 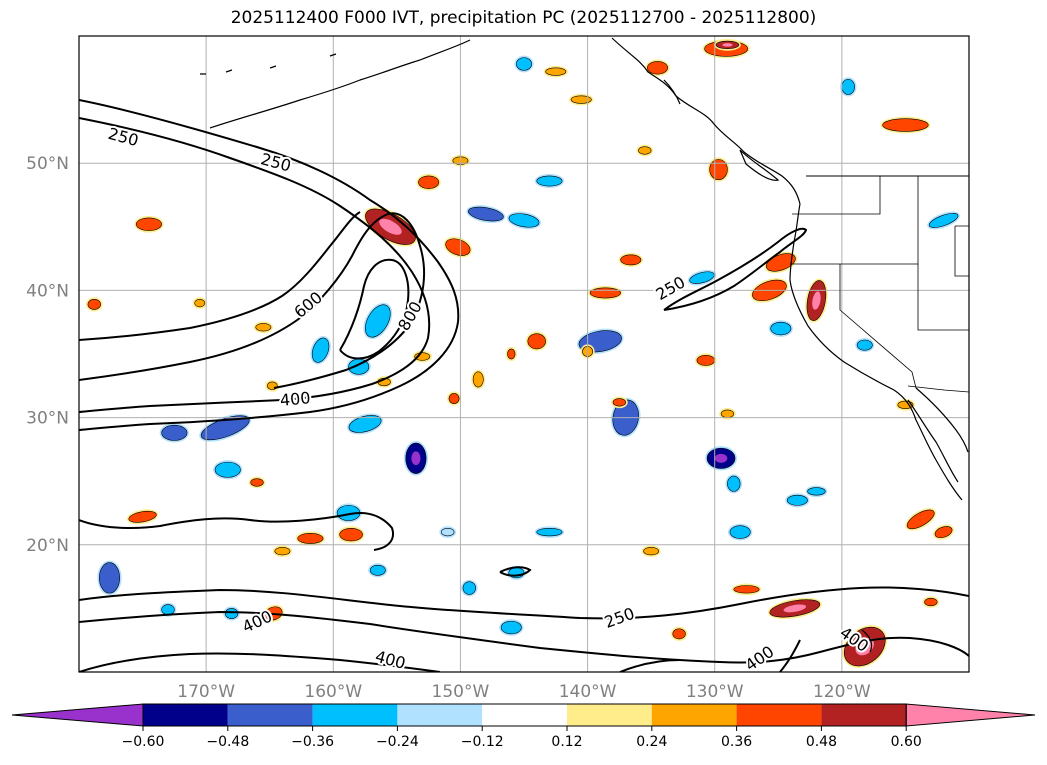 What do you see at coordinates (878, 326) in the screenshot?
I see `border-ca-nv` at bounding box center [878, 326].